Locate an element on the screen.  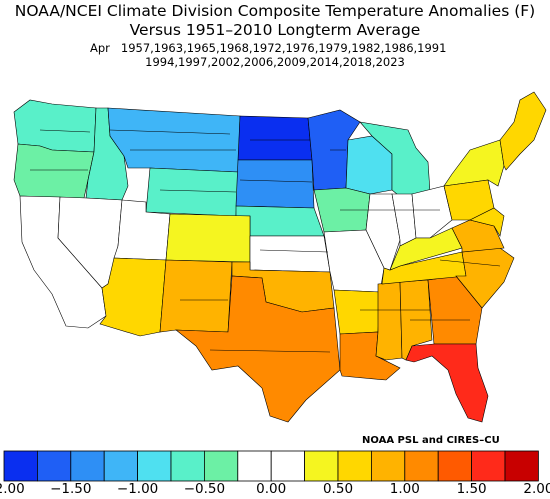
legend-tick-label: 1.50 is located at coordinates (471, 489).